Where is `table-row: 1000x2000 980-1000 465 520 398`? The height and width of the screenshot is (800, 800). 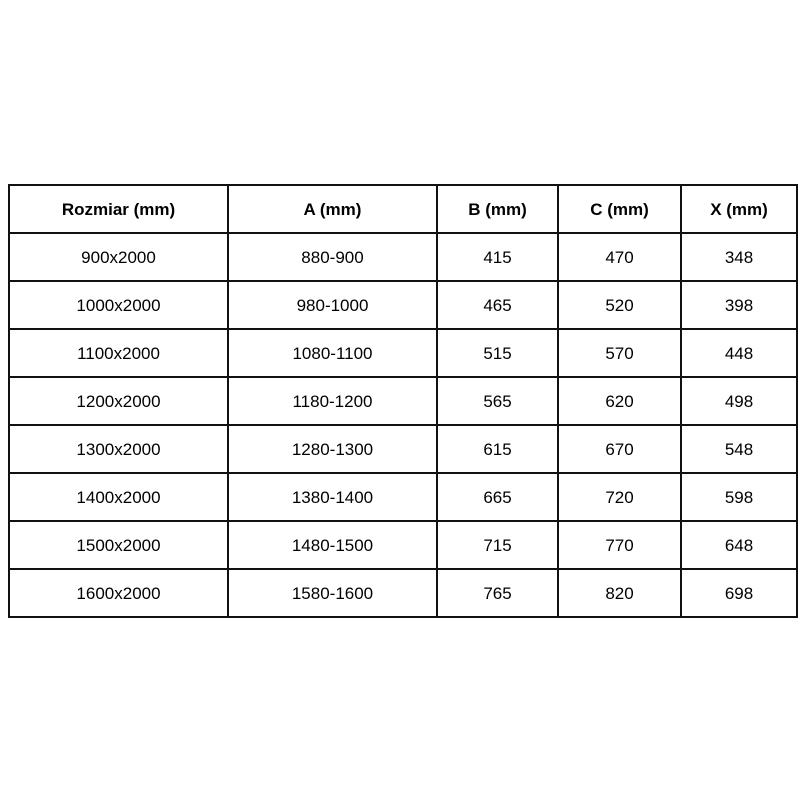 table-row: 1000x2000 980-1000 465 520 398 is located at coordinates (403, 305).